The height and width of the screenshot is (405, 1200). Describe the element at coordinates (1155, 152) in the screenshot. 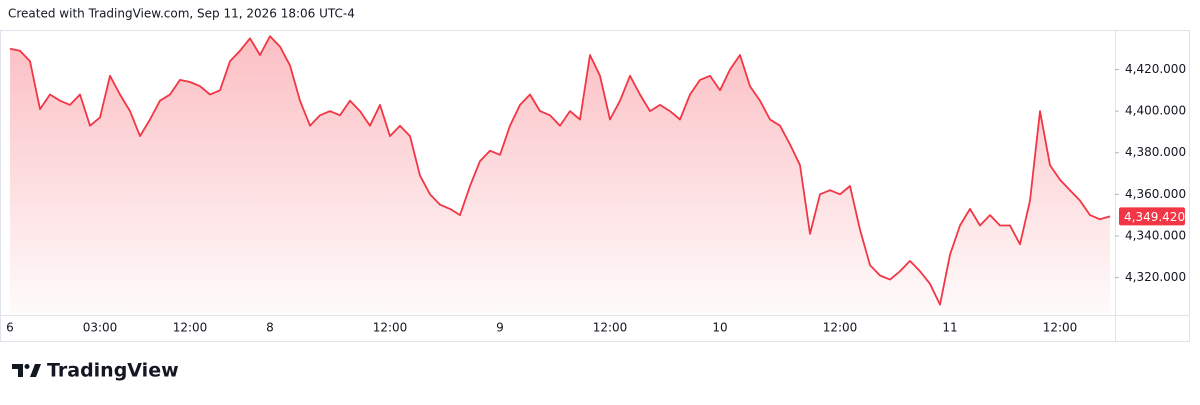

I see `y-tick-label: 4,380.000` at that location.